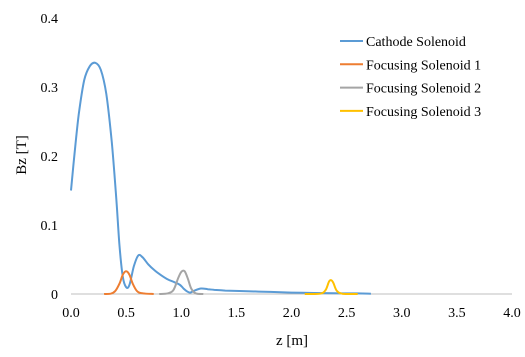 The image size is (525, 357). Describe the element at coordinates (423, 112) in the screenshot. I see `legend-label-focusing-solenoid-3: Focusing Solenoid 3` at that location.